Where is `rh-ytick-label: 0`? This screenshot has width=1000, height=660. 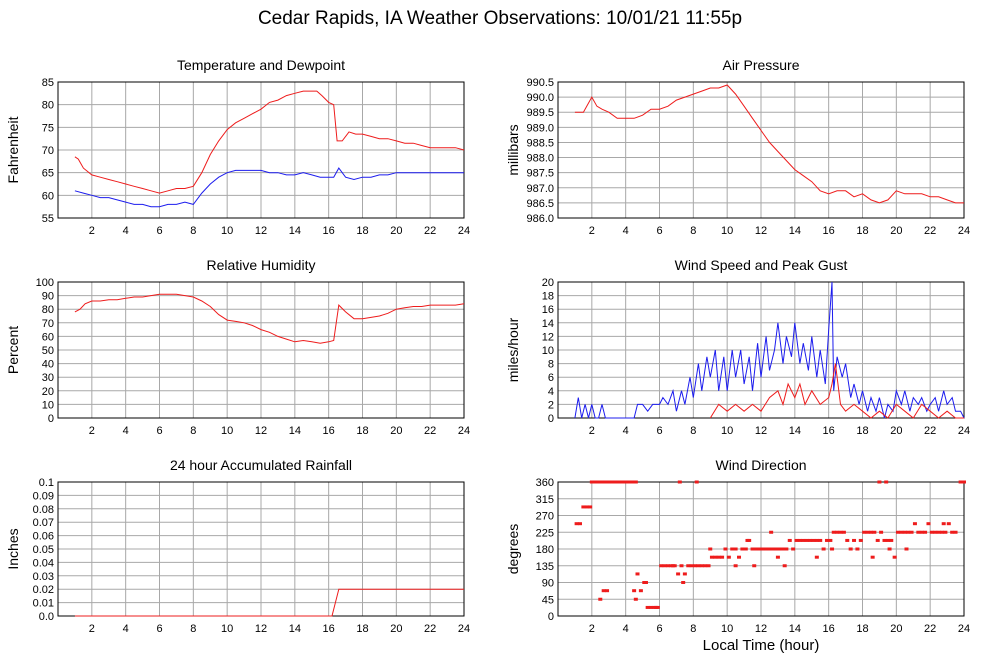
rh-ytick-label: 0 is located at coordinates (51, 419).